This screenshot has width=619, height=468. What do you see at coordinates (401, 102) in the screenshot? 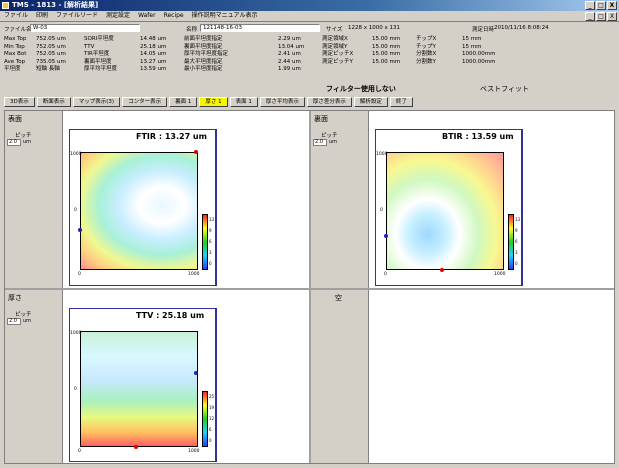
I see `tab-exit: 終了` at bounding box center [401, 102].